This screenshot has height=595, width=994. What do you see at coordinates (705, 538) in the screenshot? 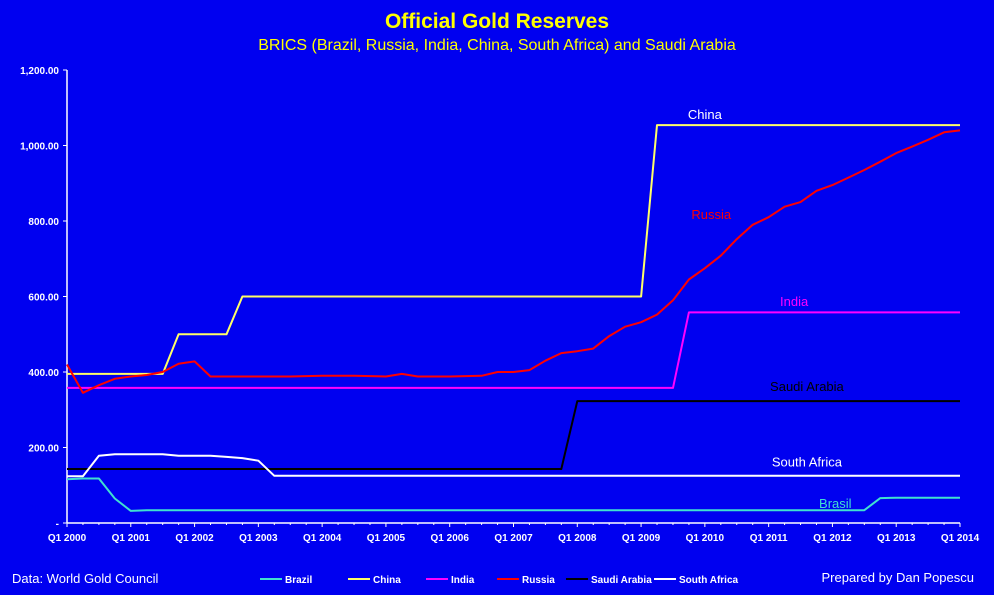
I see `x-tick-label: Q1 2010` at bounding box center [705, 538].